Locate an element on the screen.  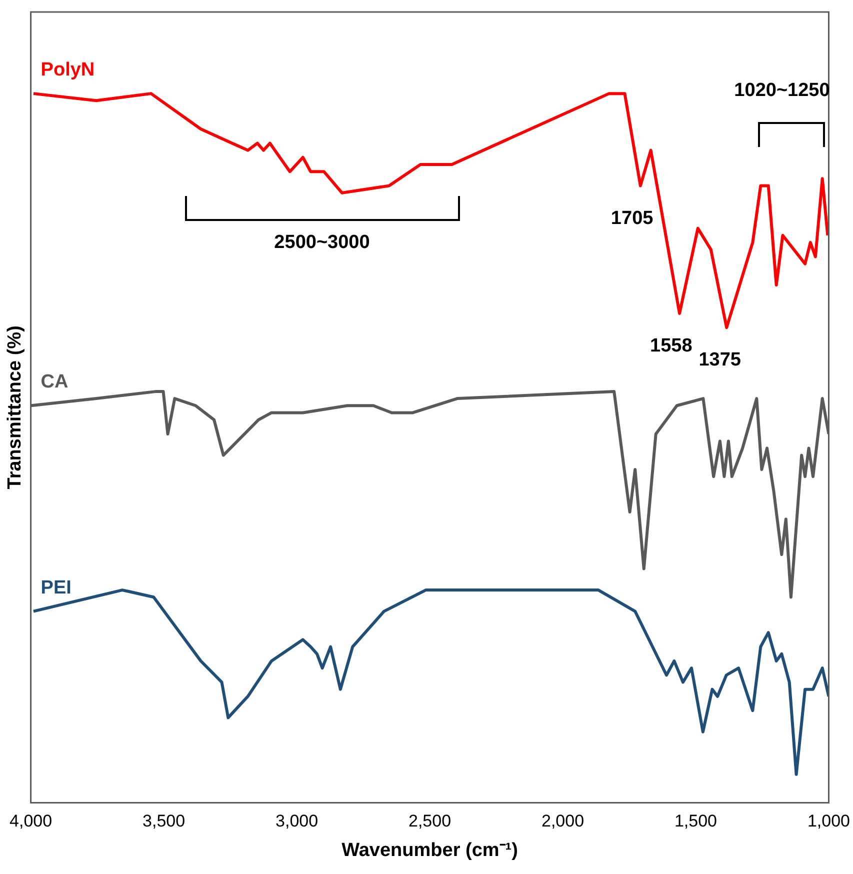
x-tick-label: 1,000 is located at coordinates (828, 821).